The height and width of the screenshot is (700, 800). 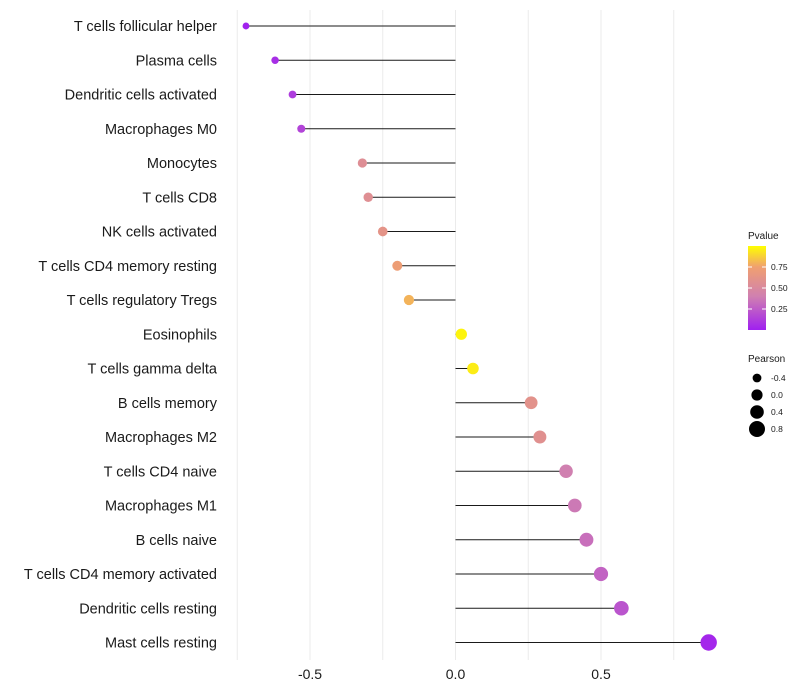 What do you see at coordinates (778, 378) in the screenshot?
I see `pearson-legend-label: -0.4` at bounding box center [778, 378].